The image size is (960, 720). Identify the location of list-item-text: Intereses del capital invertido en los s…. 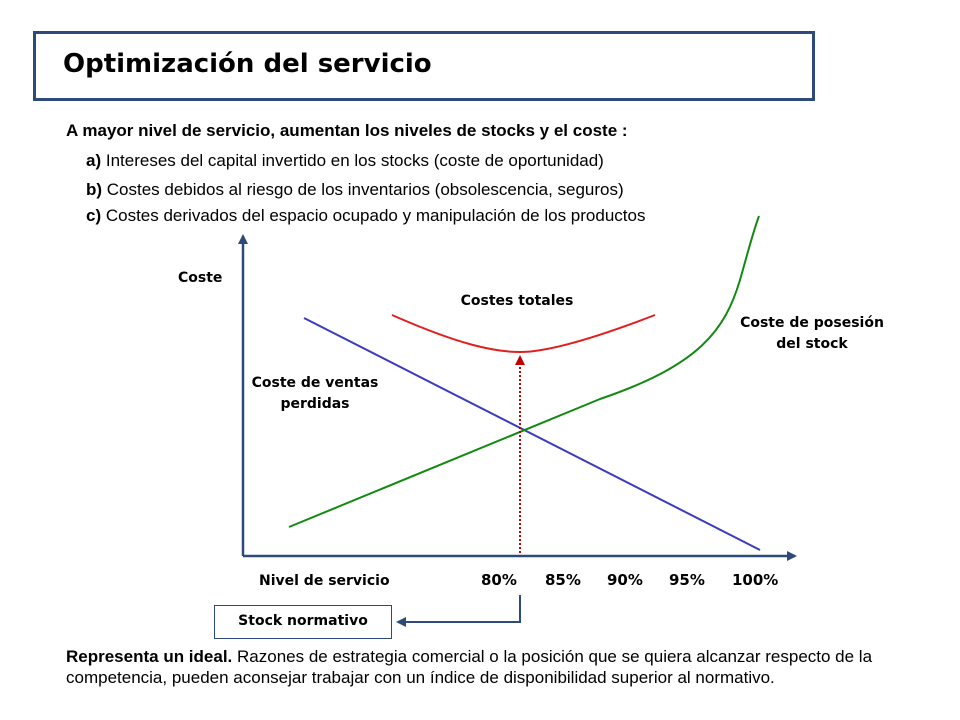
(352, 160).